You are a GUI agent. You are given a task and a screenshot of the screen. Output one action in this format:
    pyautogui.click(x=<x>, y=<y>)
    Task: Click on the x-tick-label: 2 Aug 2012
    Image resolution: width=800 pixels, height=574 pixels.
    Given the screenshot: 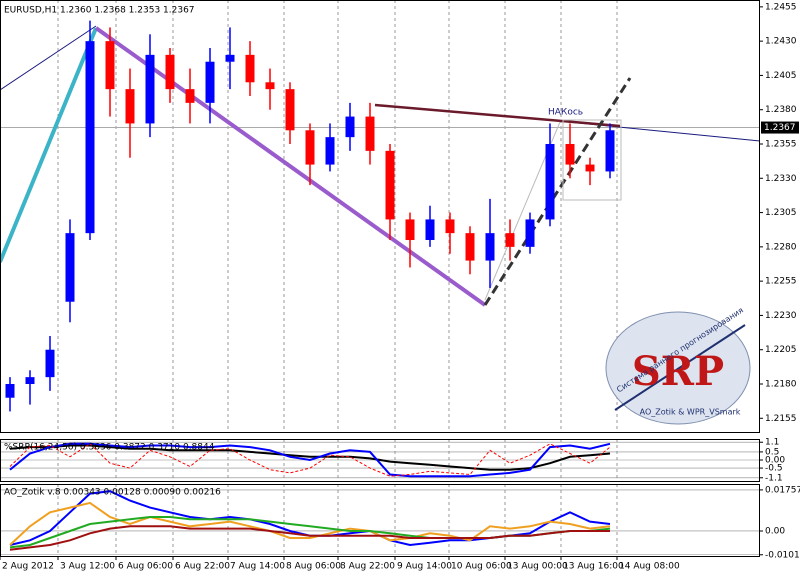 What is the action you would take?
    pyautogui.click(x=28, y=567)
    